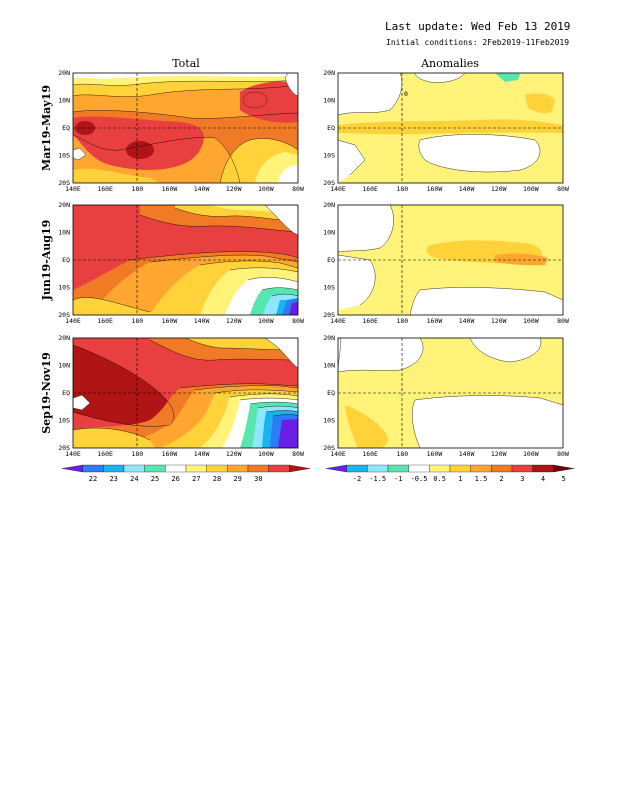 The width and height of the screenshot is (618, 800). What do you see at coordinates (185, 260) in the screenshot?
I see `total-panel-jja` at bounding box center [185, 260].